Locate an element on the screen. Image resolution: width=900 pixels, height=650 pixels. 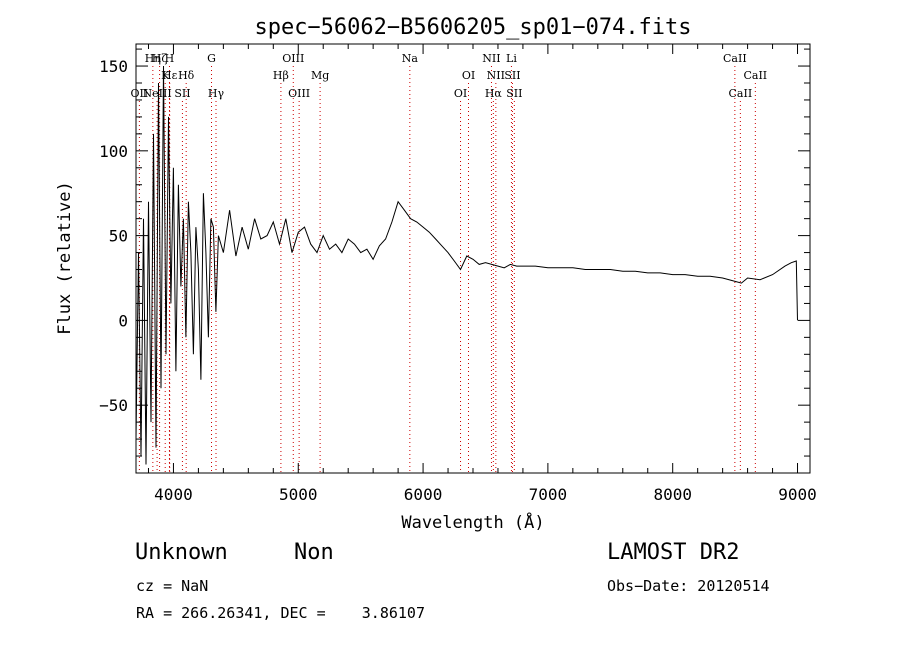
x-tick-label: 5000 is located at coordinates (298, 494).